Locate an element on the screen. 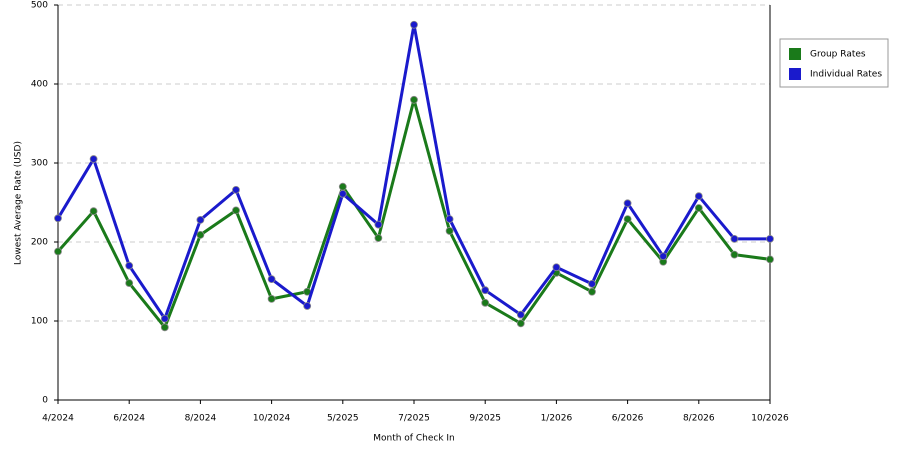  x-tick-label: 7/2025 is located at coordinates (414, 419).